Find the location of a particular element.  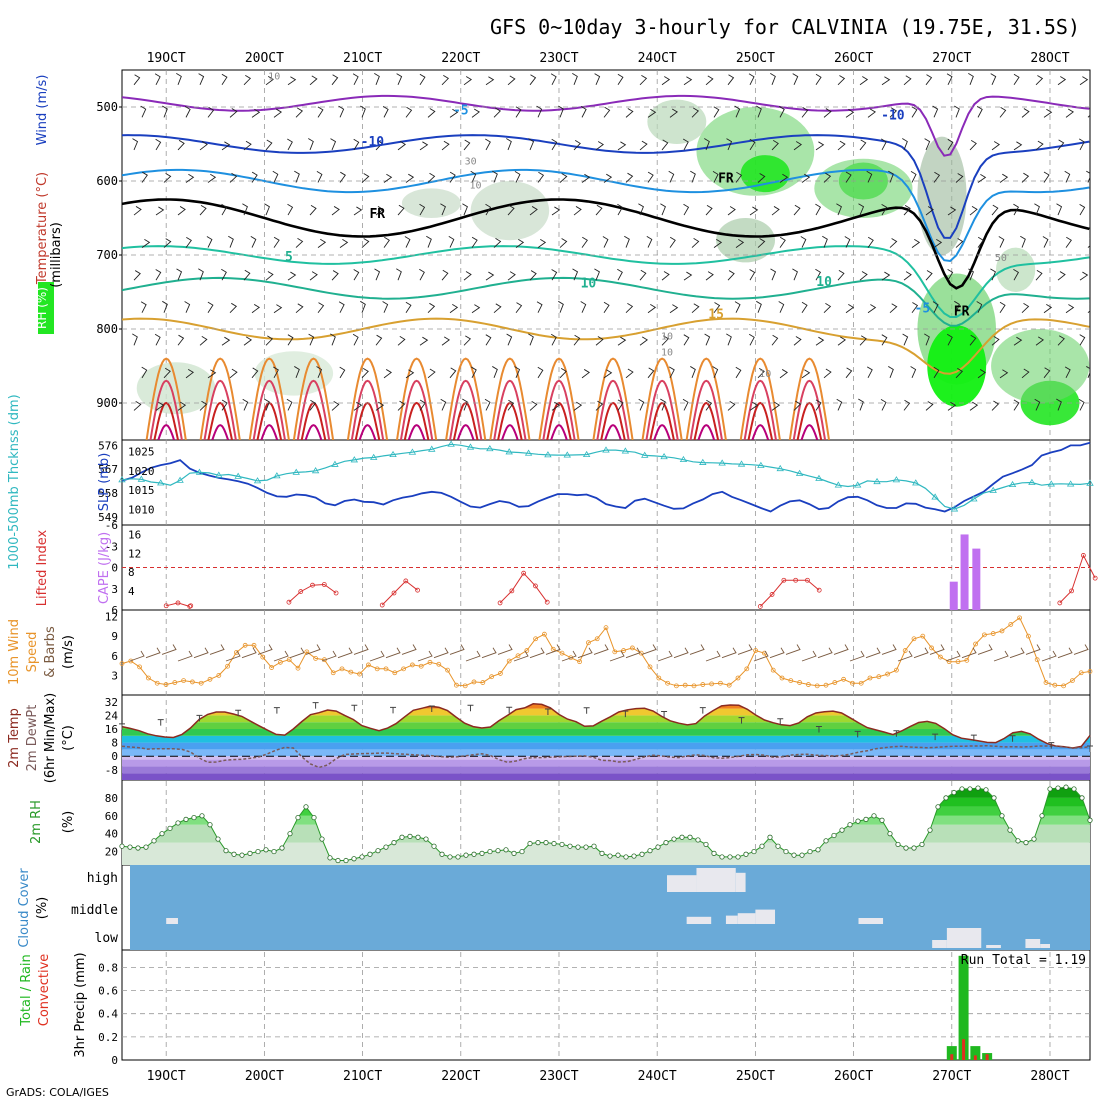

rh-axis-label: RH (%) is located at coordinates (42, 308).